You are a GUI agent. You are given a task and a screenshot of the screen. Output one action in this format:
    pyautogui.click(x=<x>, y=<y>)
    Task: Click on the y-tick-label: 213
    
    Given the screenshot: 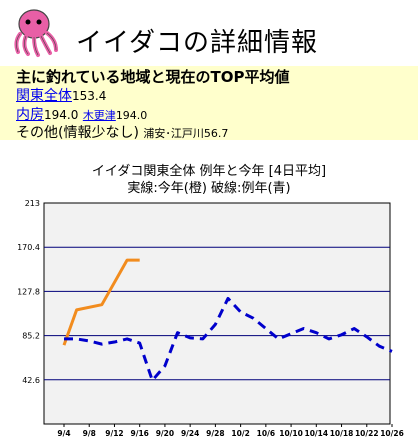 What is the action you would take?
    pyautogui.click(x=32, y=203)
    